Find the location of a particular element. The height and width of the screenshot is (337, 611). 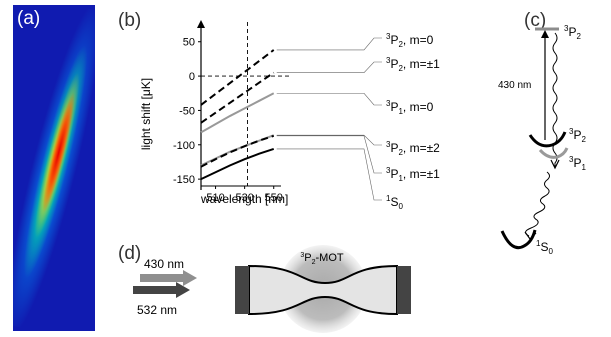

transition-label: 430 nm is located at coordinates (514, 85).